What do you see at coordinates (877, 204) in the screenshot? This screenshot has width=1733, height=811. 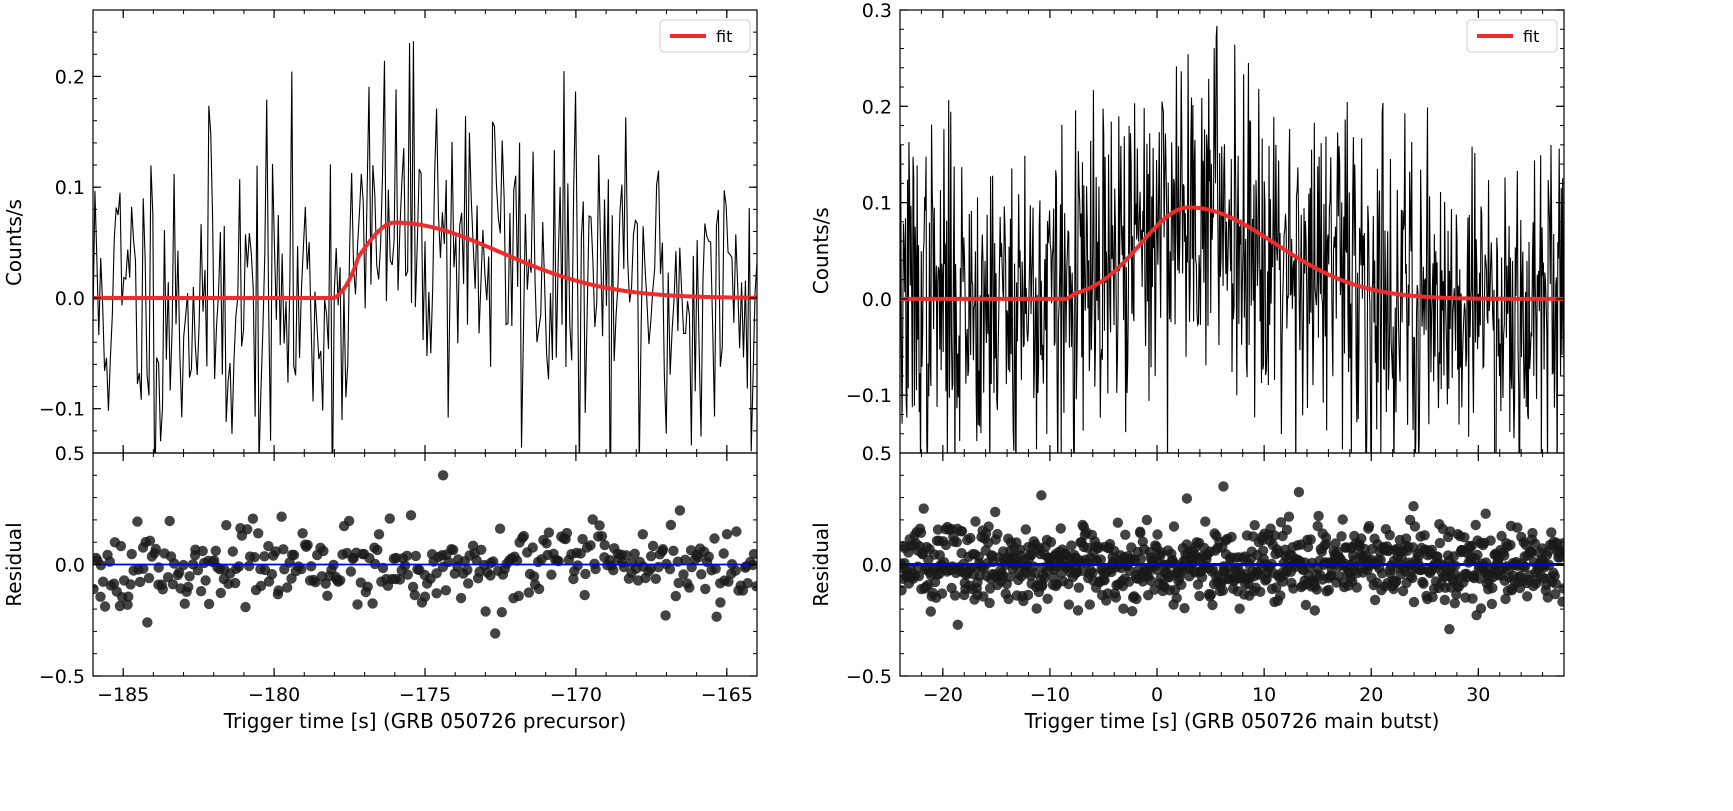 I see `y-tick-label: 0.1` at bounding box center [877, 204].